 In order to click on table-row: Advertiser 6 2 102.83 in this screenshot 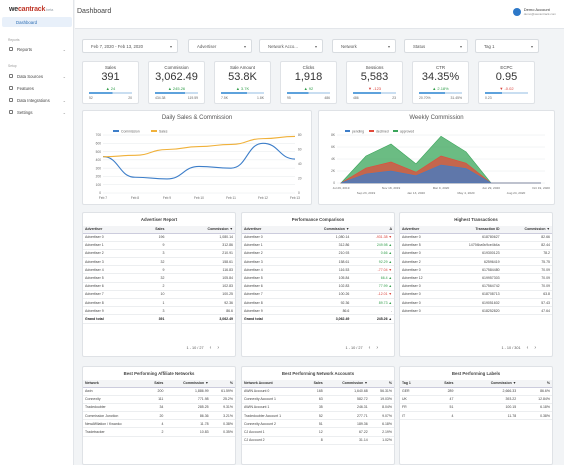, I will do `click(159, 286)`.